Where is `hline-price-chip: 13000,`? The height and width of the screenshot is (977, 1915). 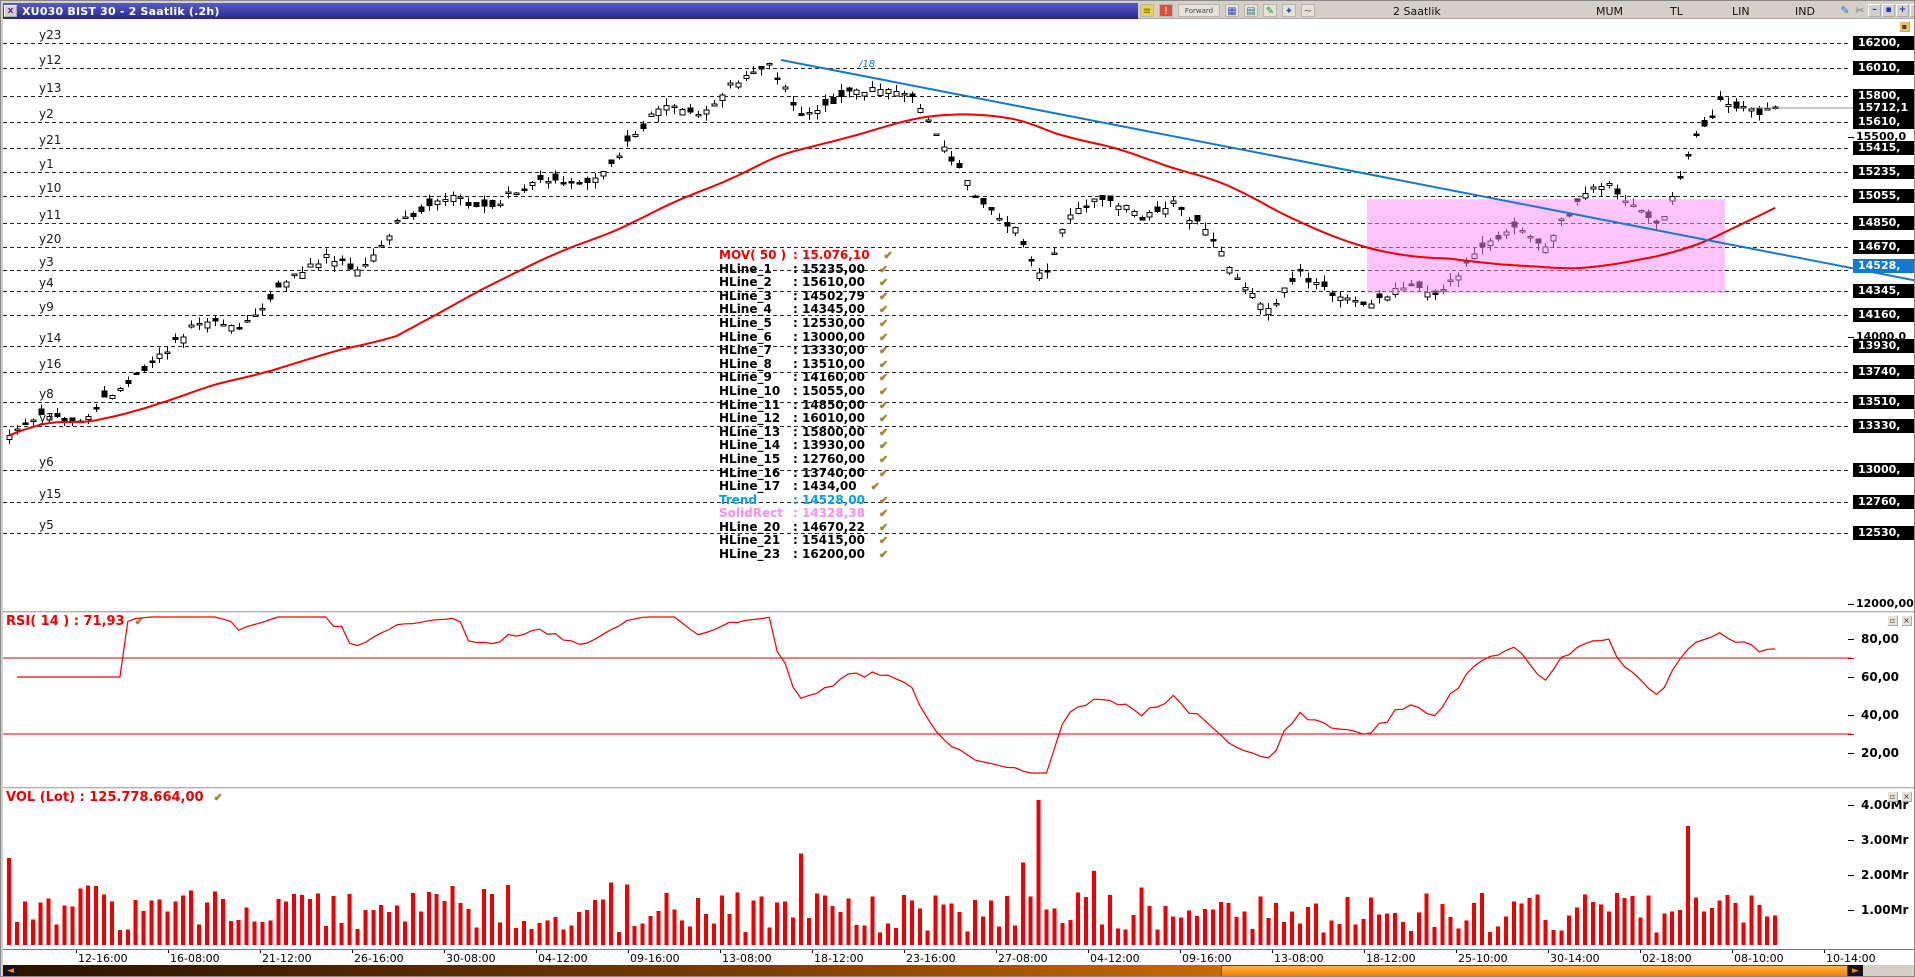
hline-price-chip: 13000, is located at coordinates (1883, 470).